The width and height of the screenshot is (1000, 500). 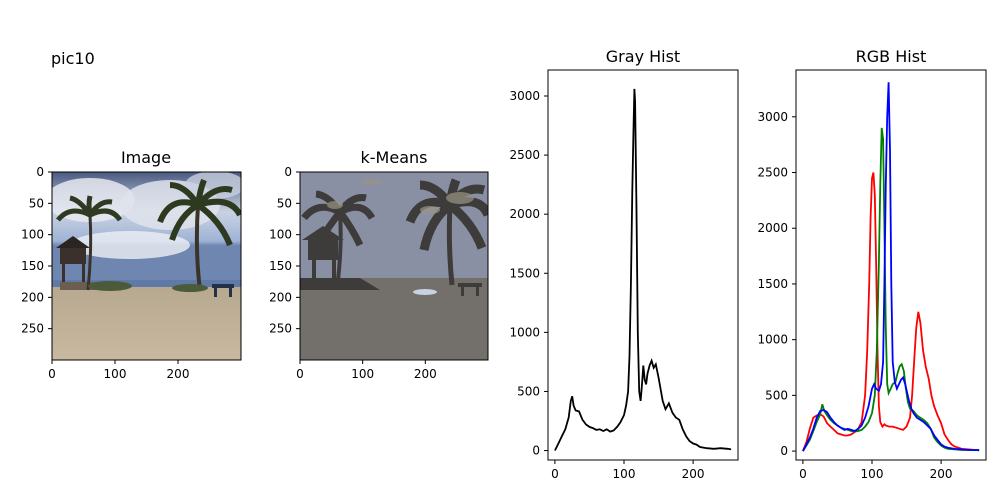 What do you see at coordinates (803, 474) in the screenshot?
I see `rgb-hist-xtick-label: 0` at bounding box center [803, 474].